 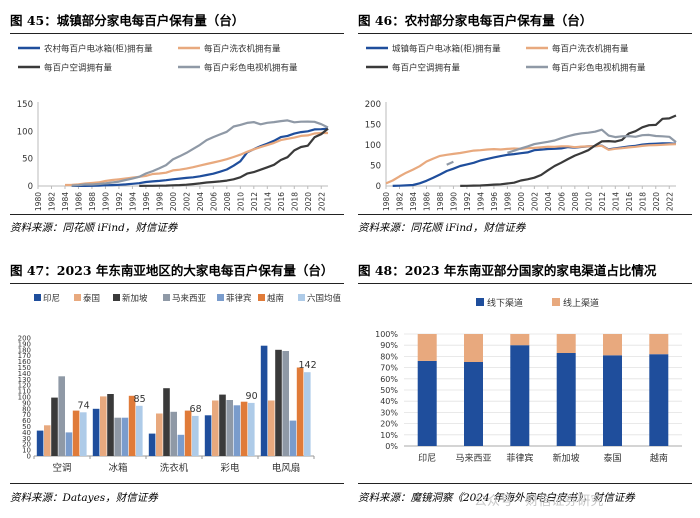 What do you see at coordinates (539, 501) in the screenshot?
I see `watermark: 公众号 · 财信证券研究` at bounding box center [539, 501].